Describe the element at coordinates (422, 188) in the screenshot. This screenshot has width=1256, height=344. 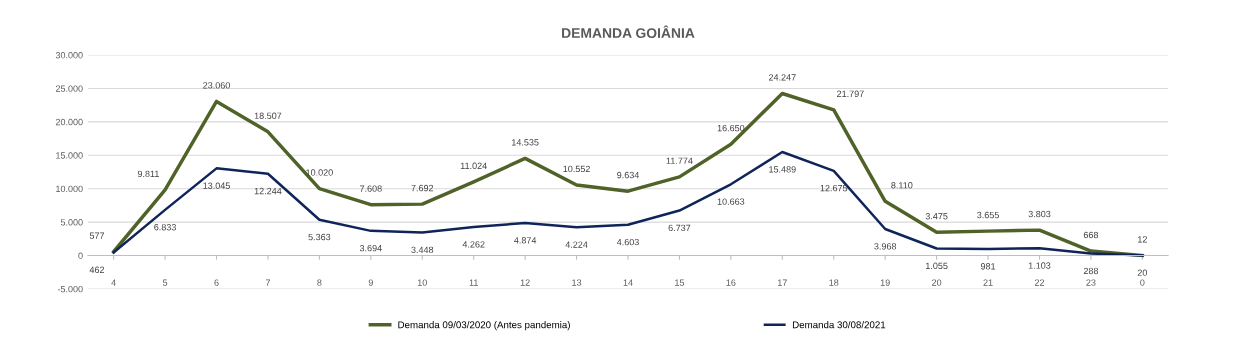
I see `data-label: 7.692` at that location.